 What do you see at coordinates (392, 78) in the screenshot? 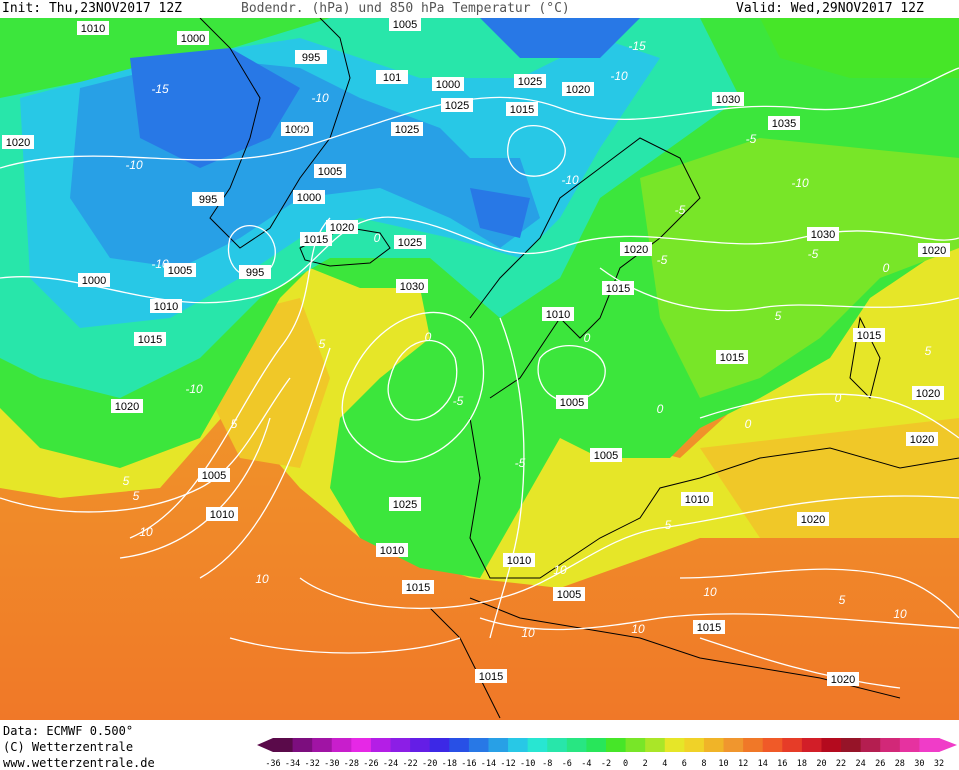
I see `pressure-label: 101` at bounding box center [392, 78].